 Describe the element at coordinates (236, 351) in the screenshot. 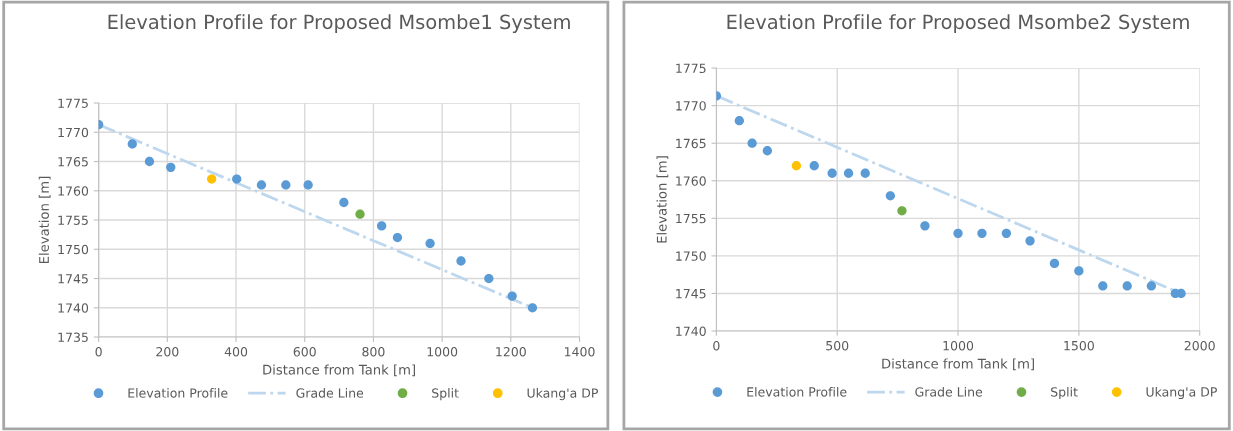

I see `x-tick-label: 400` at that location.